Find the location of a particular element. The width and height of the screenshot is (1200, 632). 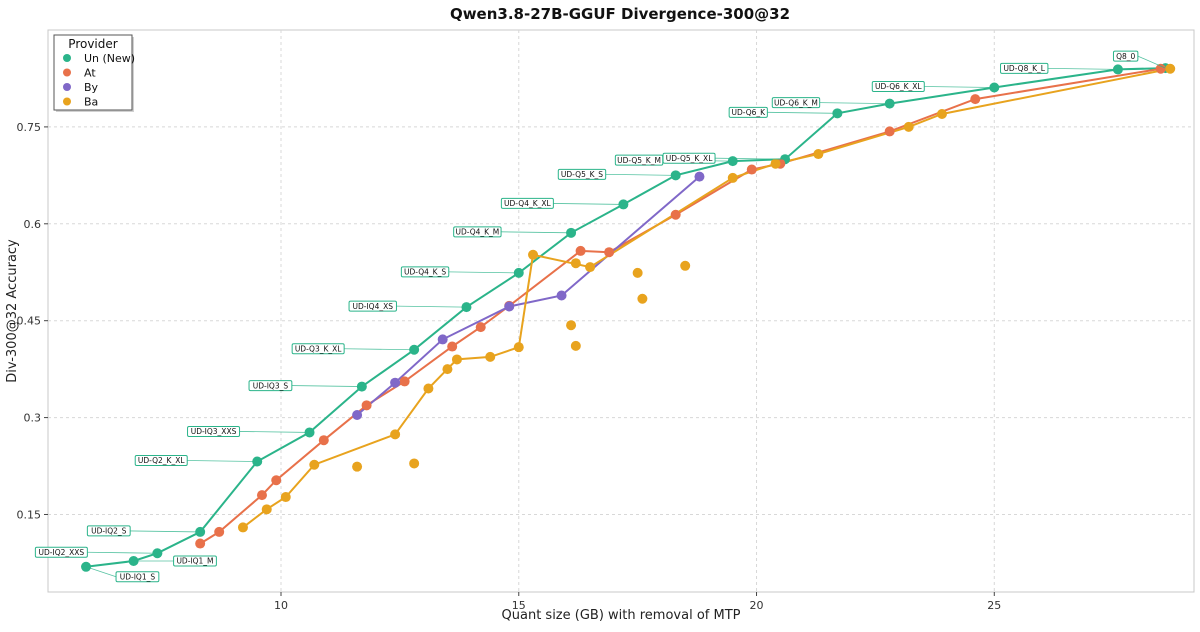

quant-label: UD-Q5_K_M is located at coordinates (639, 160).